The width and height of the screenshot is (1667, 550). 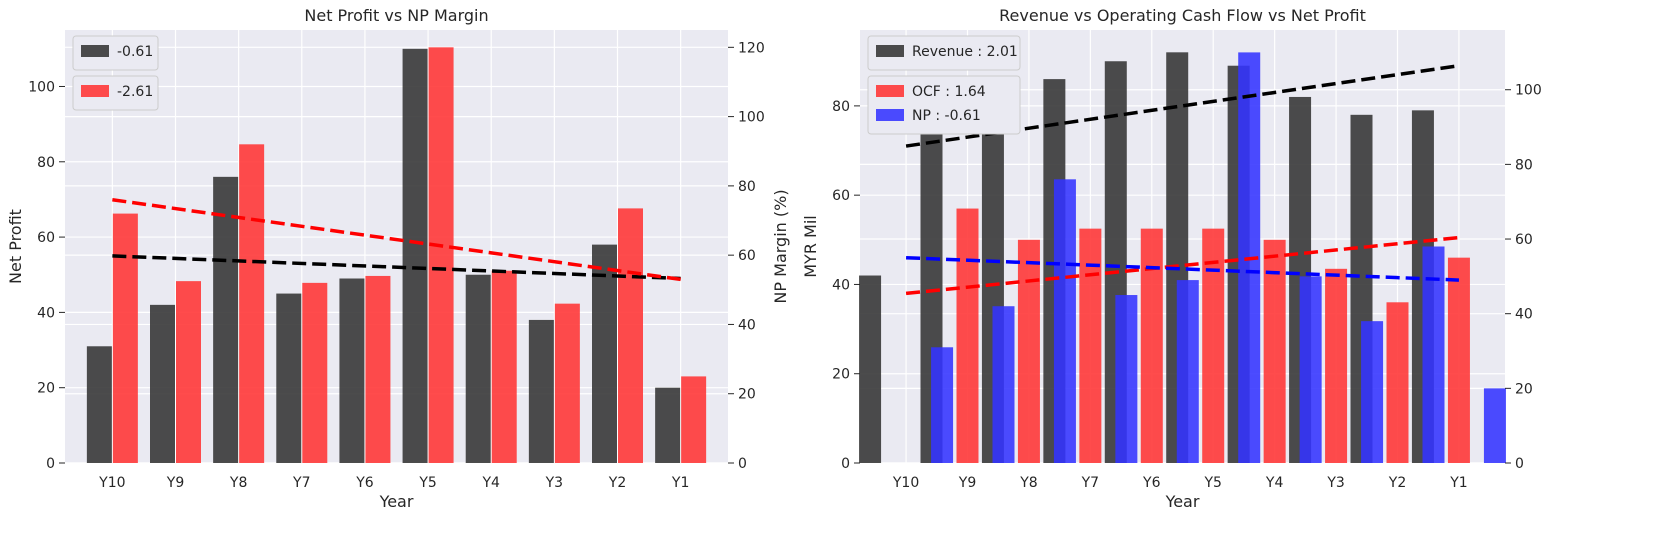 What do you see at coordinates (946, 116) in the screenshot?
I see `legend-label: NP : -0.61` at bounding box center [946, 116].